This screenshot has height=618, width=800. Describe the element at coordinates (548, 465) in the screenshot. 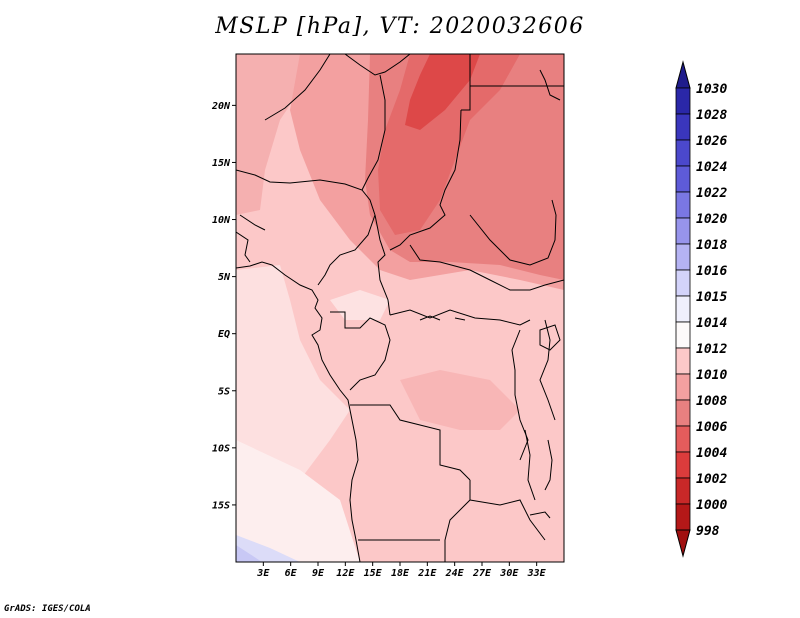

I see `lake-malawi` at that location.